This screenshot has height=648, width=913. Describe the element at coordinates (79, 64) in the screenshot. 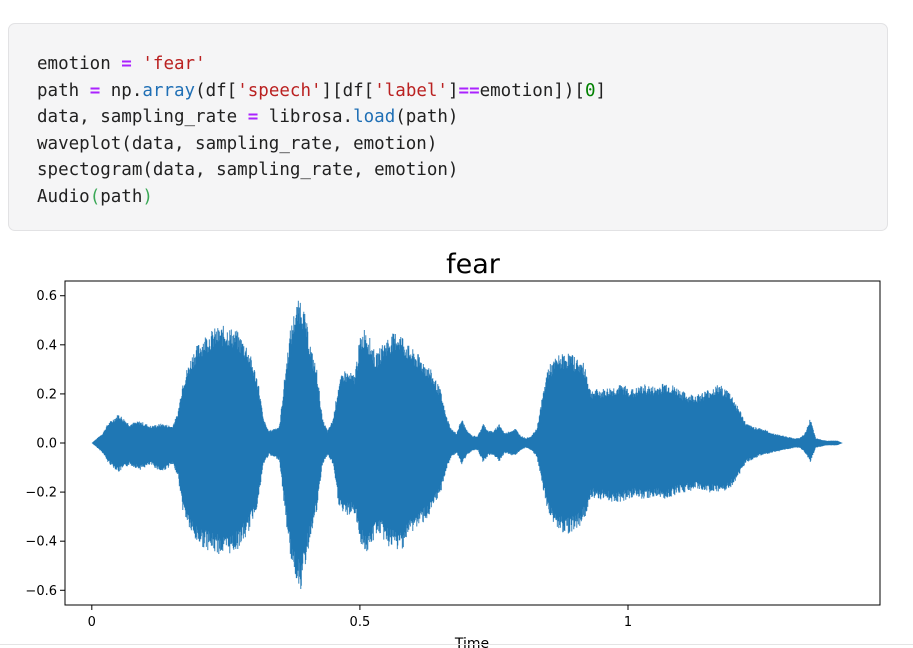

I see `code-token: emotion` at that location.